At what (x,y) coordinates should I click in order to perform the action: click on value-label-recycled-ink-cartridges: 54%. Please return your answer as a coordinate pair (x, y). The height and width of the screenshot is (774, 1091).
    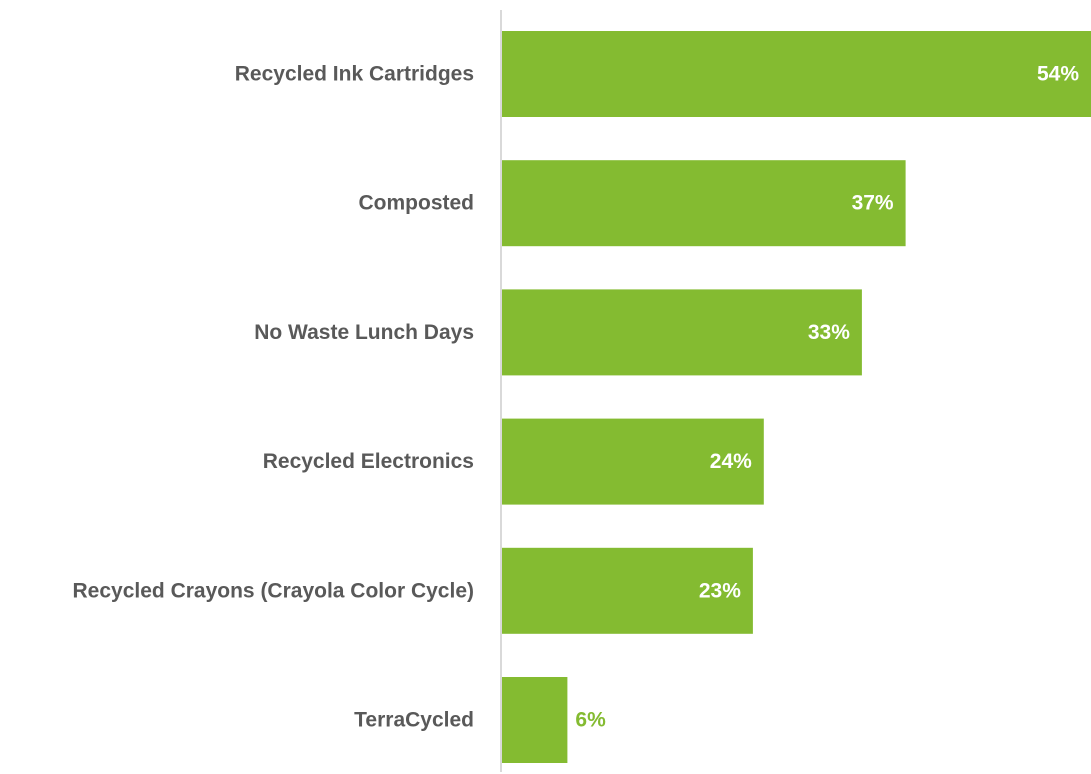
    Looking at the image, I should click on (1058, 74).